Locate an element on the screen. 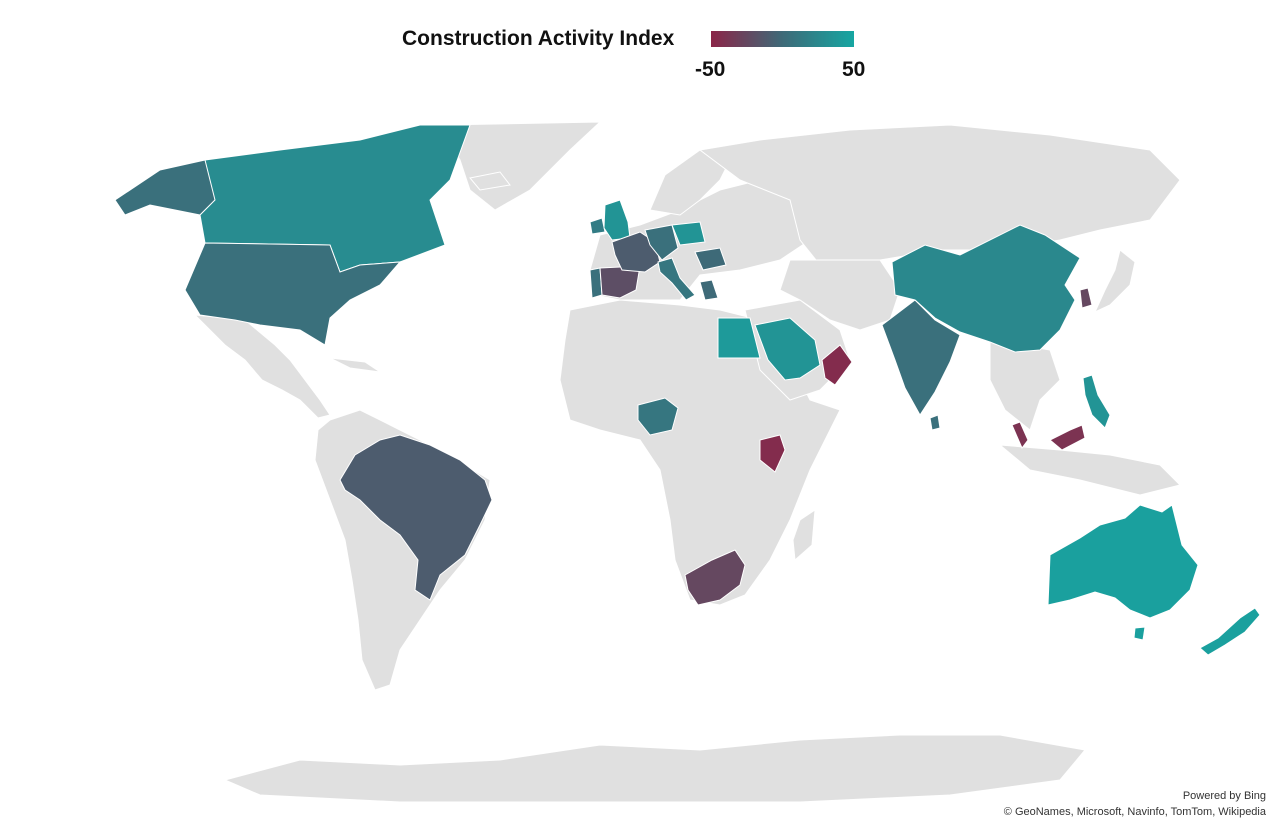  map-legend: Construction Activity Index -50 50 is located at coordinates (640, 45).